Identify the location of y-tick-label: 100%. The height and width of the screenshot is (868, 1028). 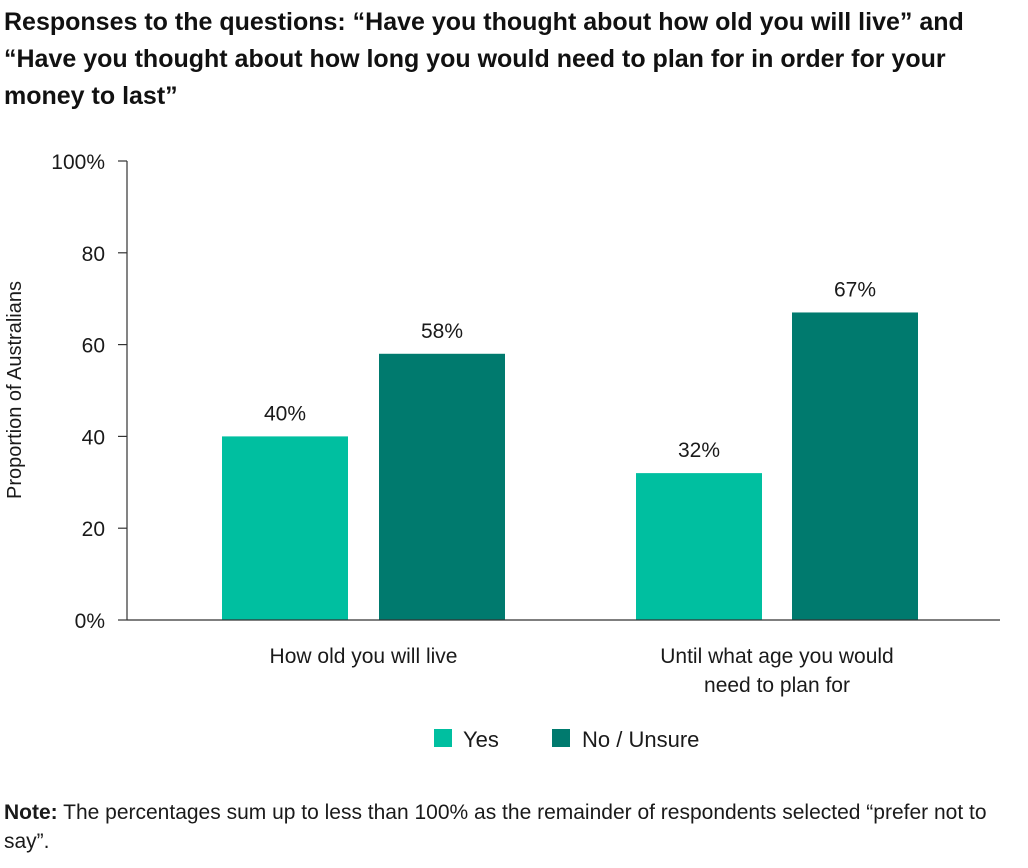
(78, 162).